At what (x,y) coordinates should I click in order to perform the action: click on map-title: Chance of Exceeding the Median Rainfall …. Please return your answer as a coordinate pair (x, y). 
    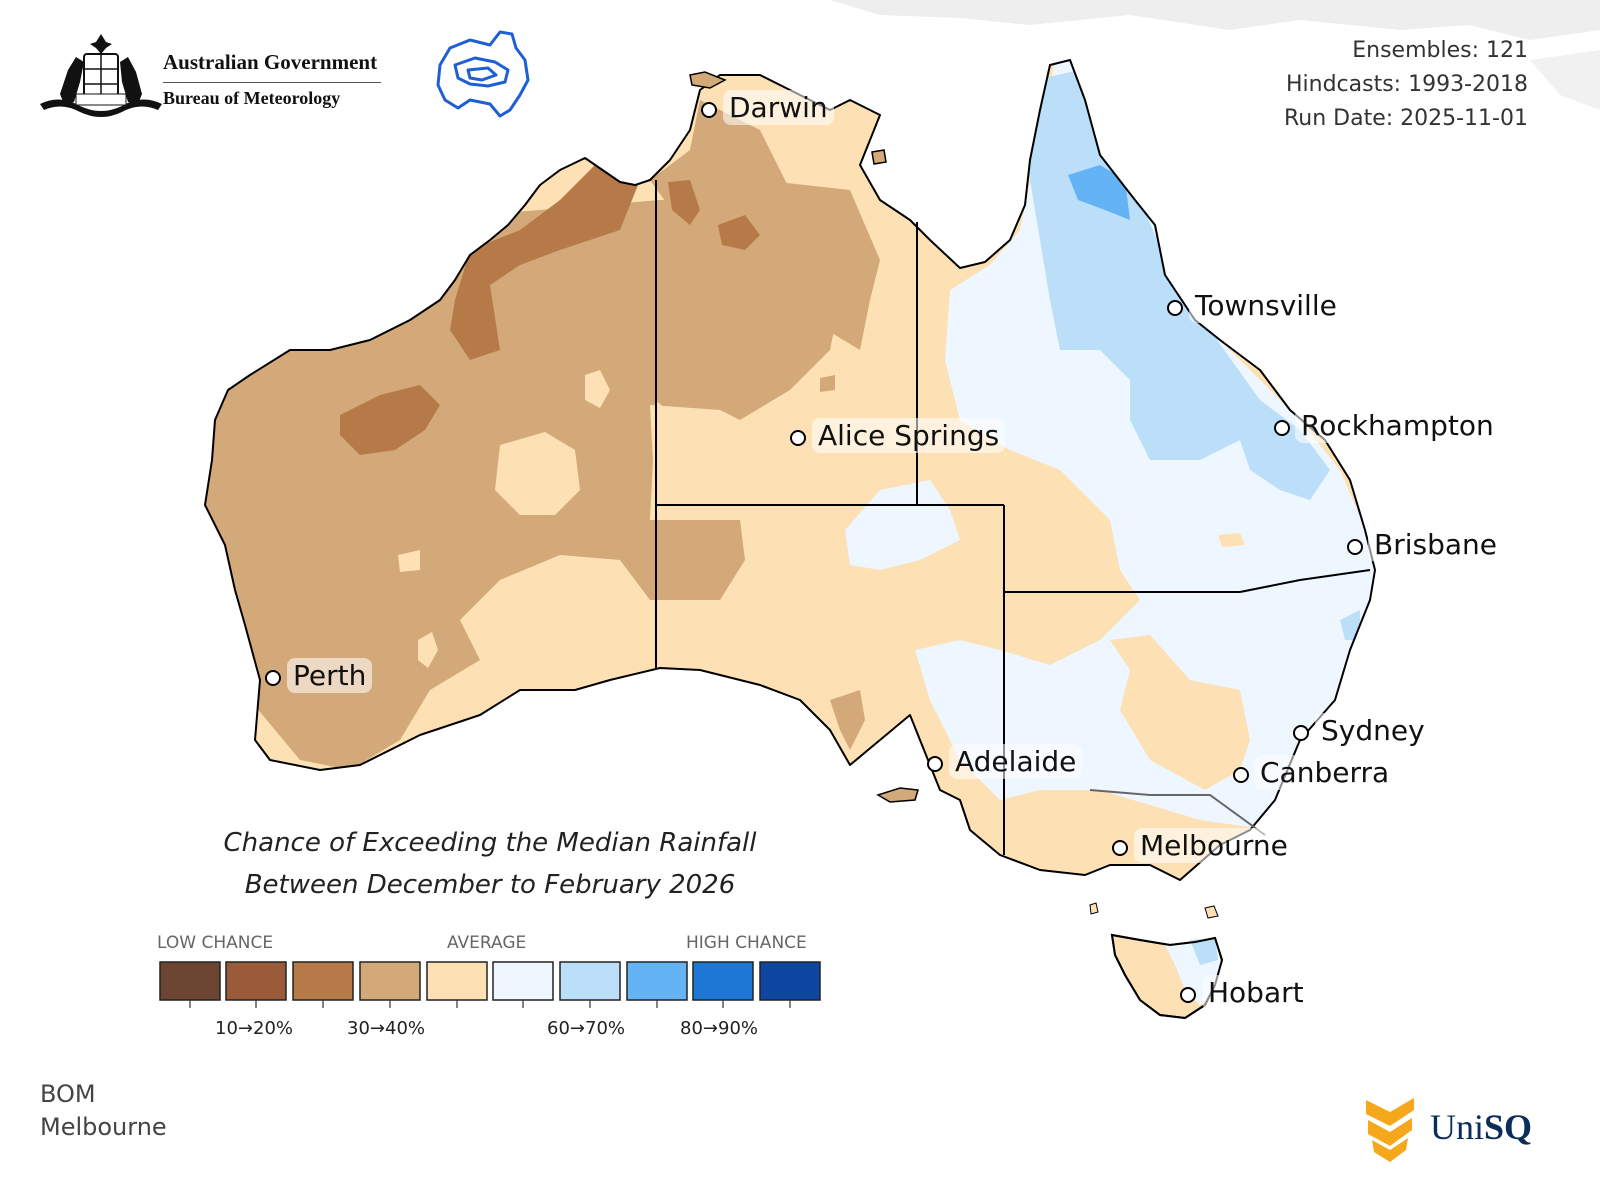
    Looking at the image, I should click on (490, 864).